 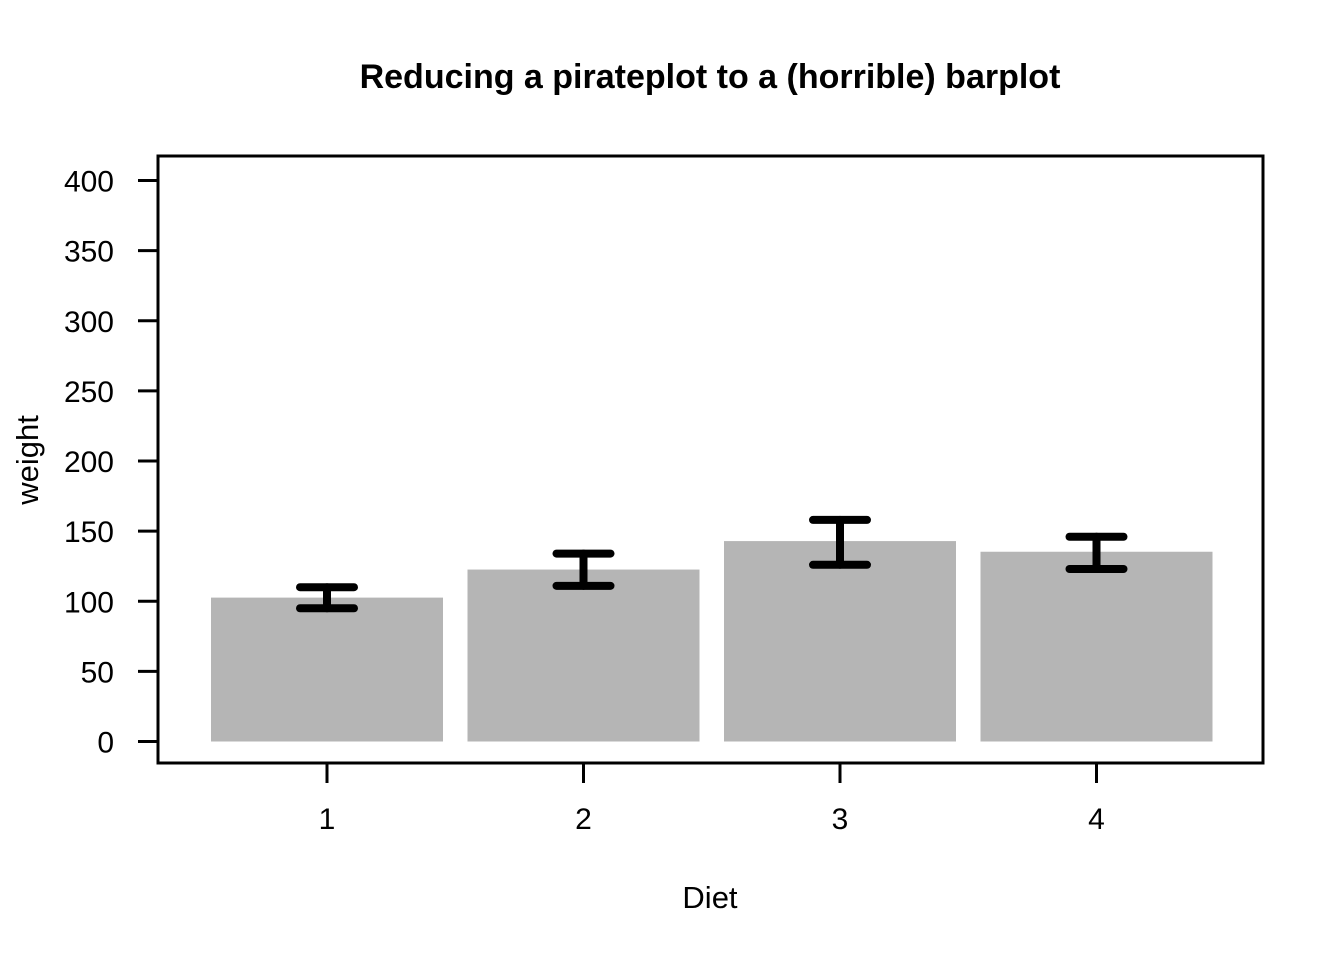 What do you see at coordinates (105, 743) in the screenshot?
I see `y-tick-label-0: 0` at bounding box center [105, 743].